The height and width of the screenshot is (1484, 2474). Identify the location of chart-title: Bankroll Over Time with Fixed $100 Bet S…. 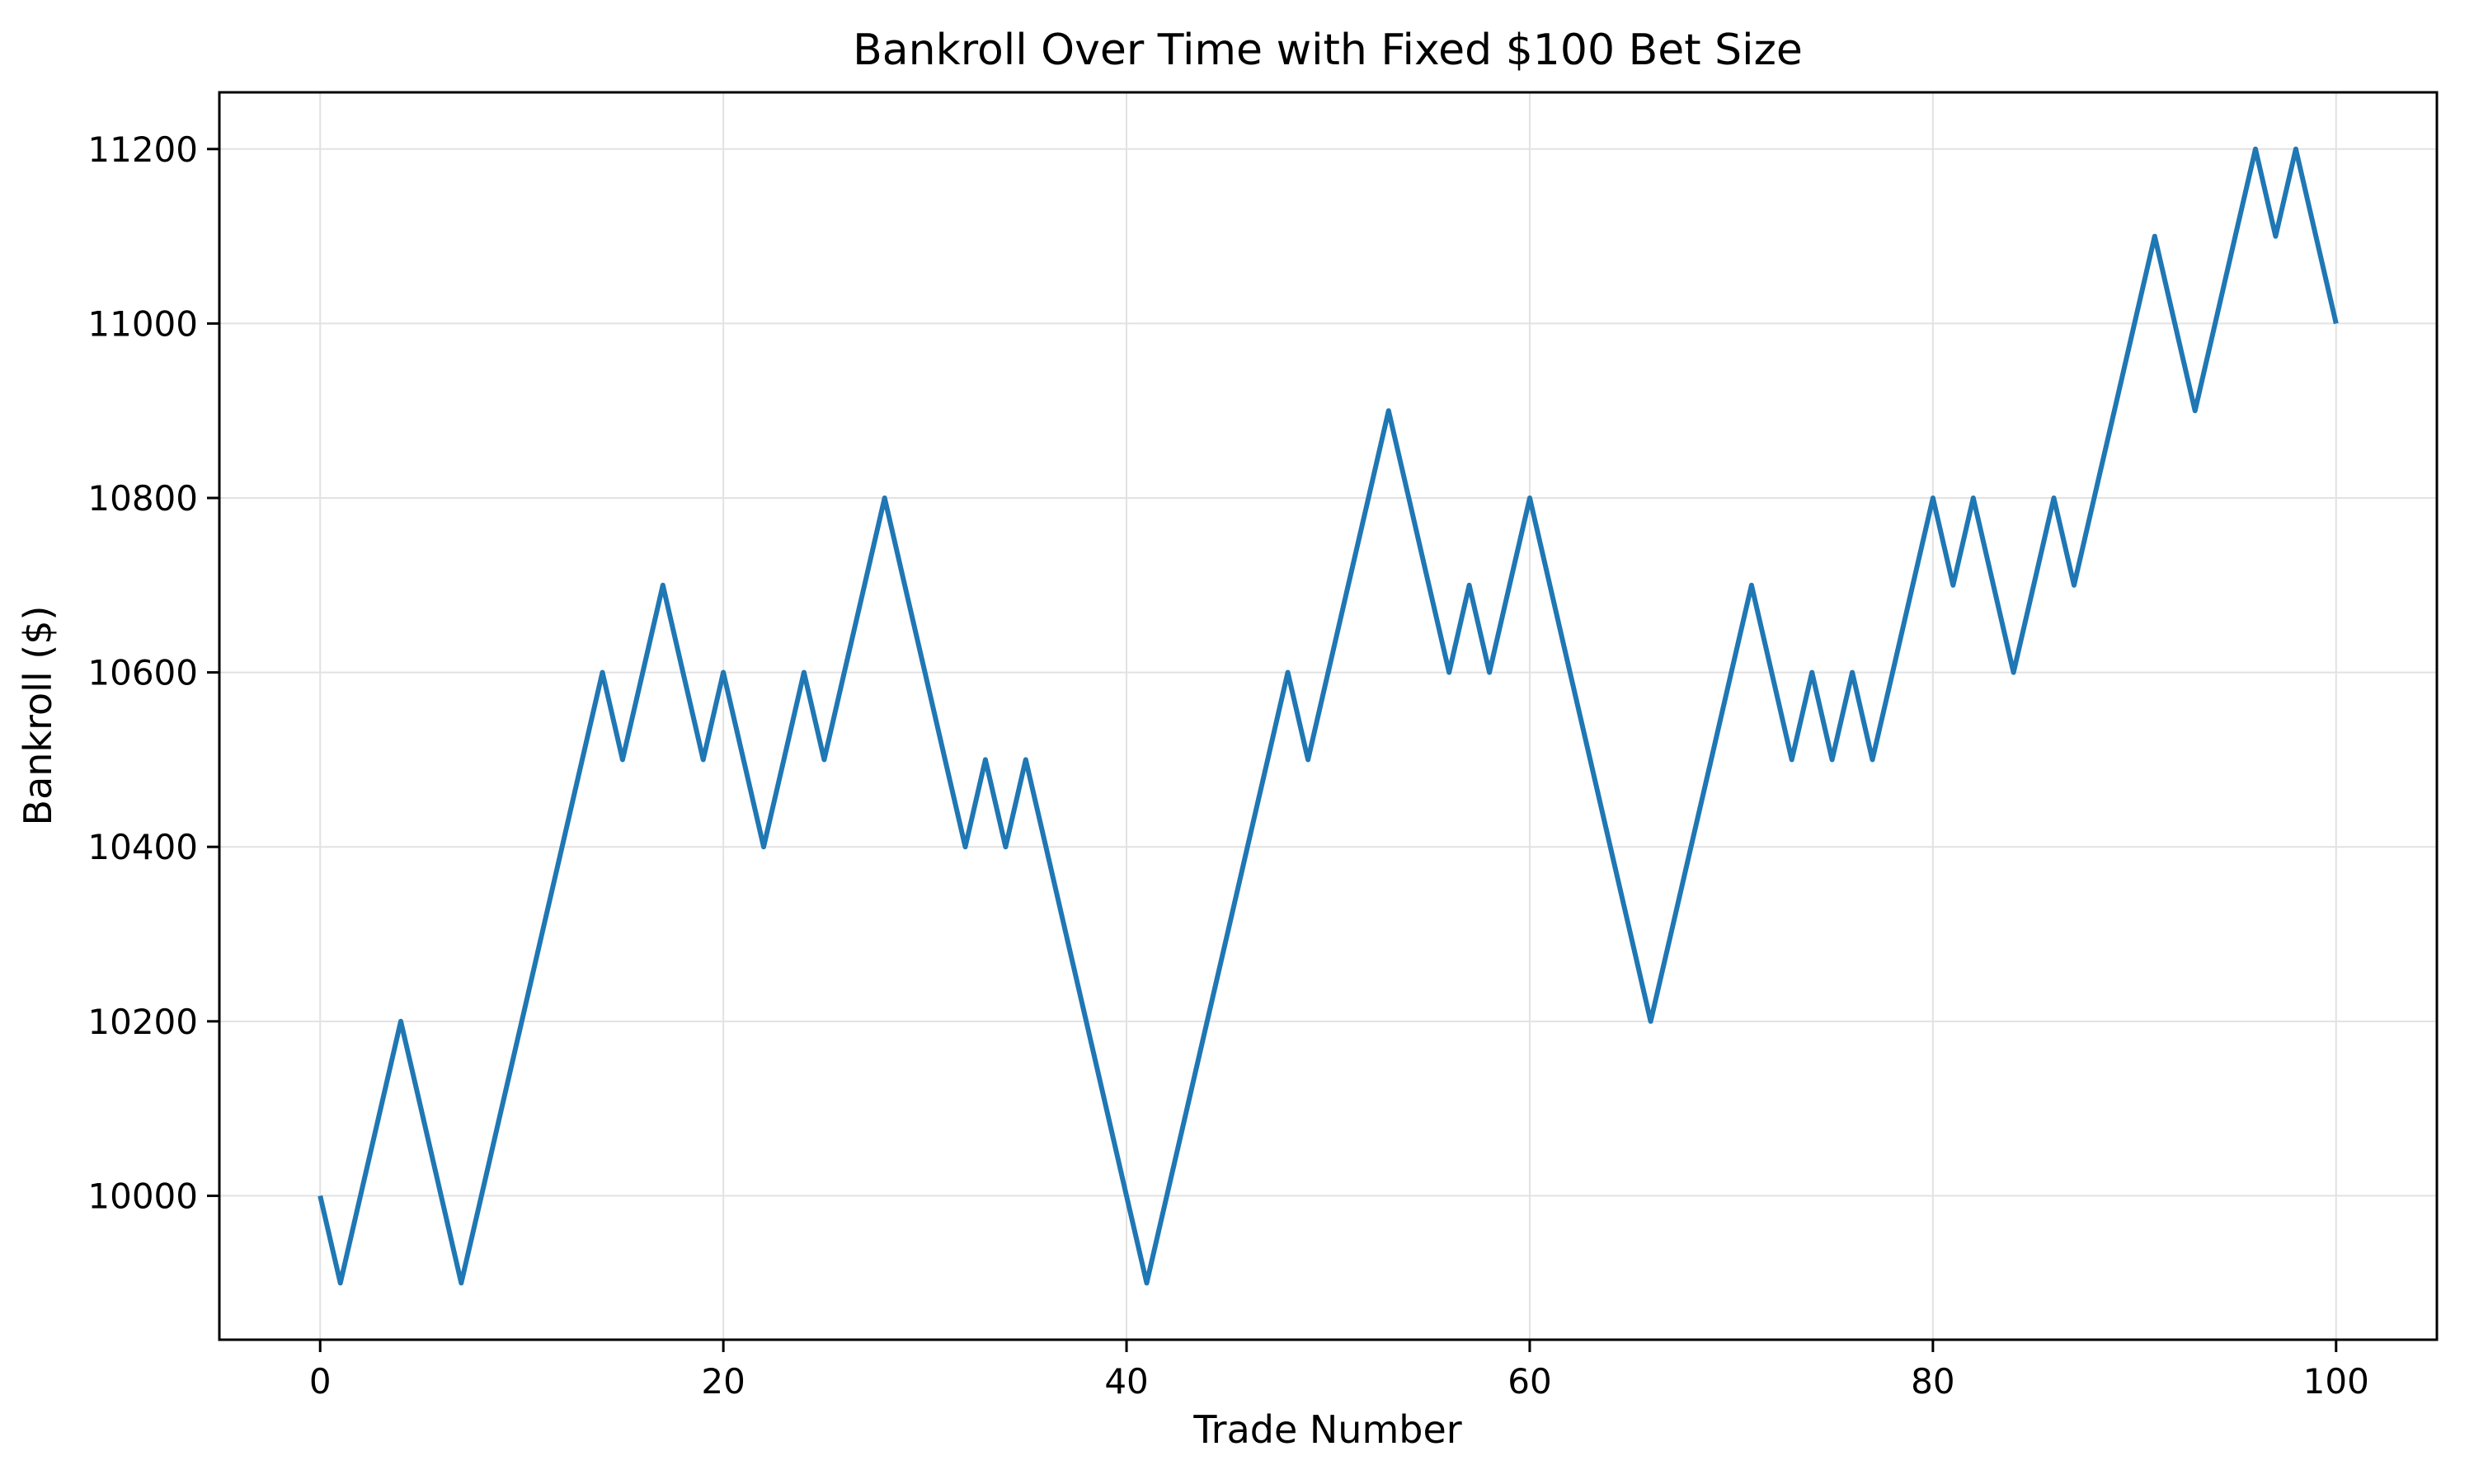
(1328, 50).